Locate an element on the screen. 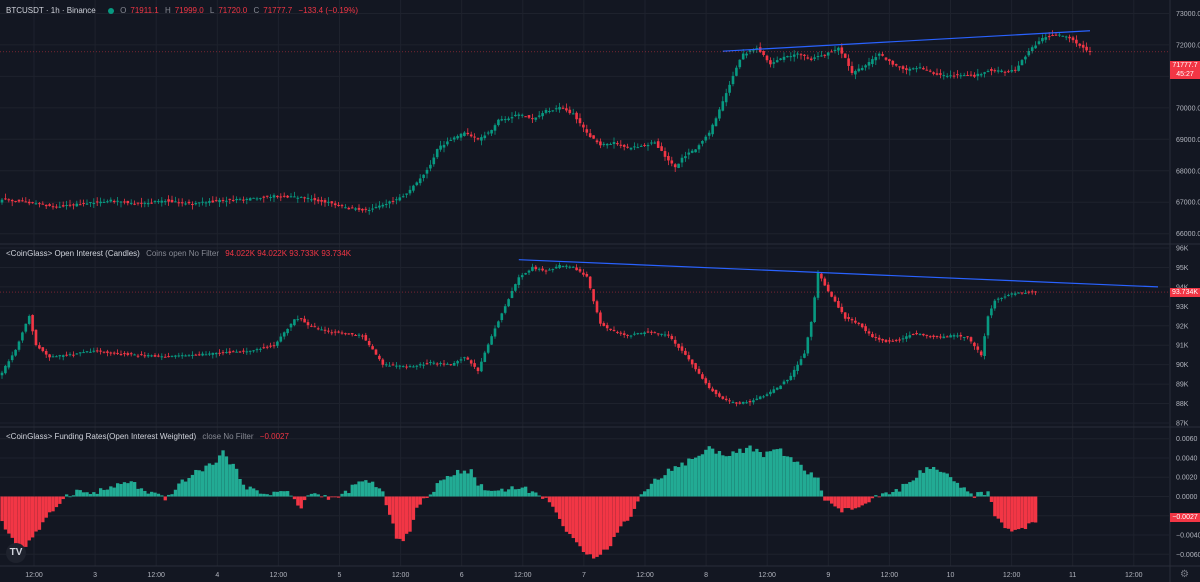 The height and width of the screenshot is (582, 1200). fr-indicator-value: −0.0027 is located at coordinates (274, 436).